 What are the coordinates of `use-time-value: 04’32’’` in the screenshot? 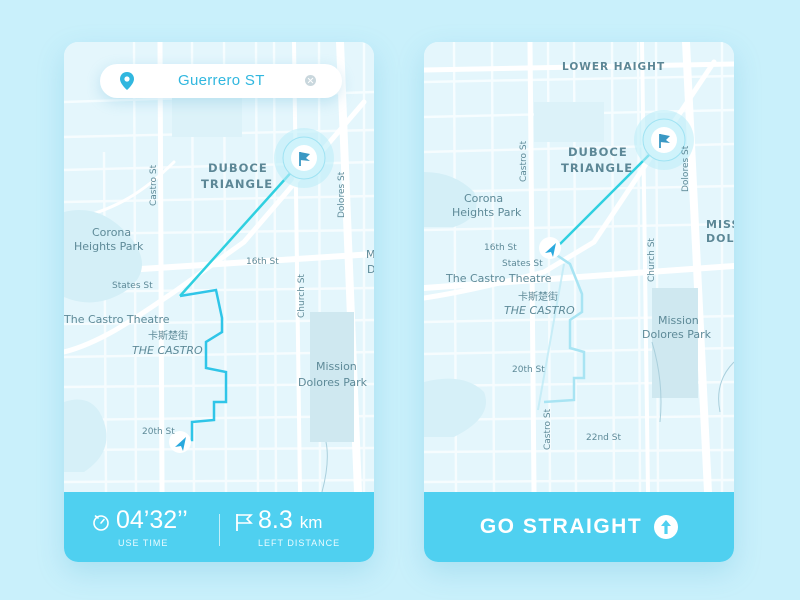 It's located at (152, 520).